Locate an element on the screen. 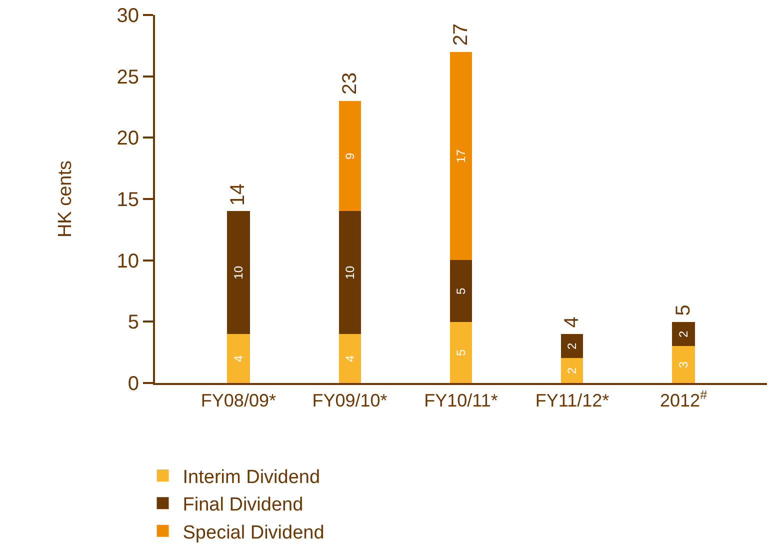 This screenshot has width=772, height=556. total-label: 14 is located at coordinates (238, 194).